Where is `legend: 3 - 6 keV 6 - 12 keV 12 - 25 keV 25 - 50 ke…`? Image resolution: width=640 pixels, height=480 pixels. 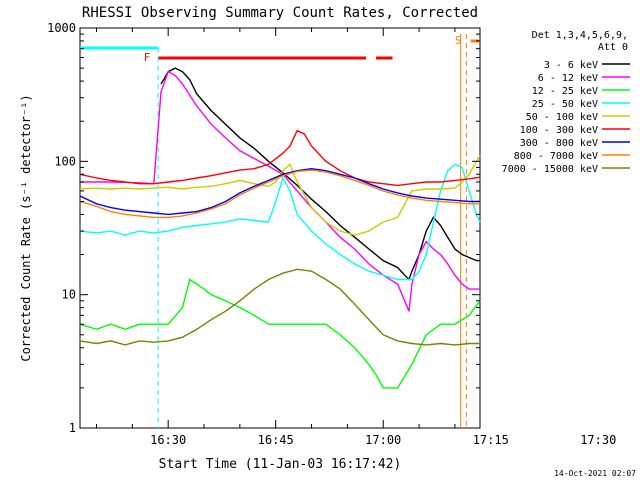 legend: 3 - 6 keV 6 - 12 keV 12 - 25 keV 25 - 50 ke… is located at coordinates (566, 117).